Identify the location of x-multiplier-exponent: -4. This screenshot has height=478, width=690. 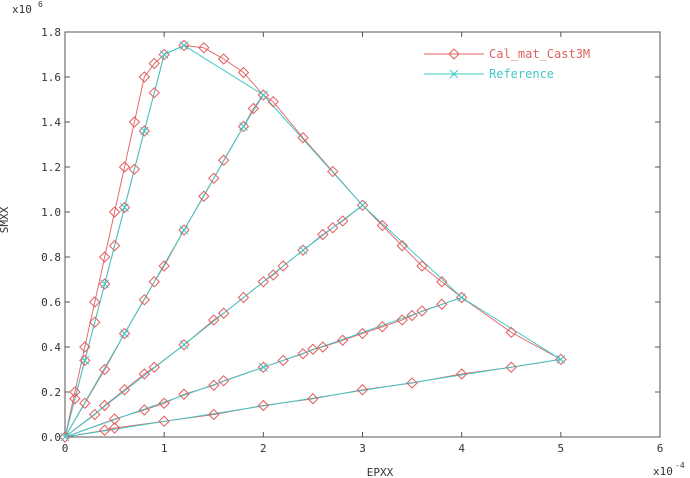
(680, 465).